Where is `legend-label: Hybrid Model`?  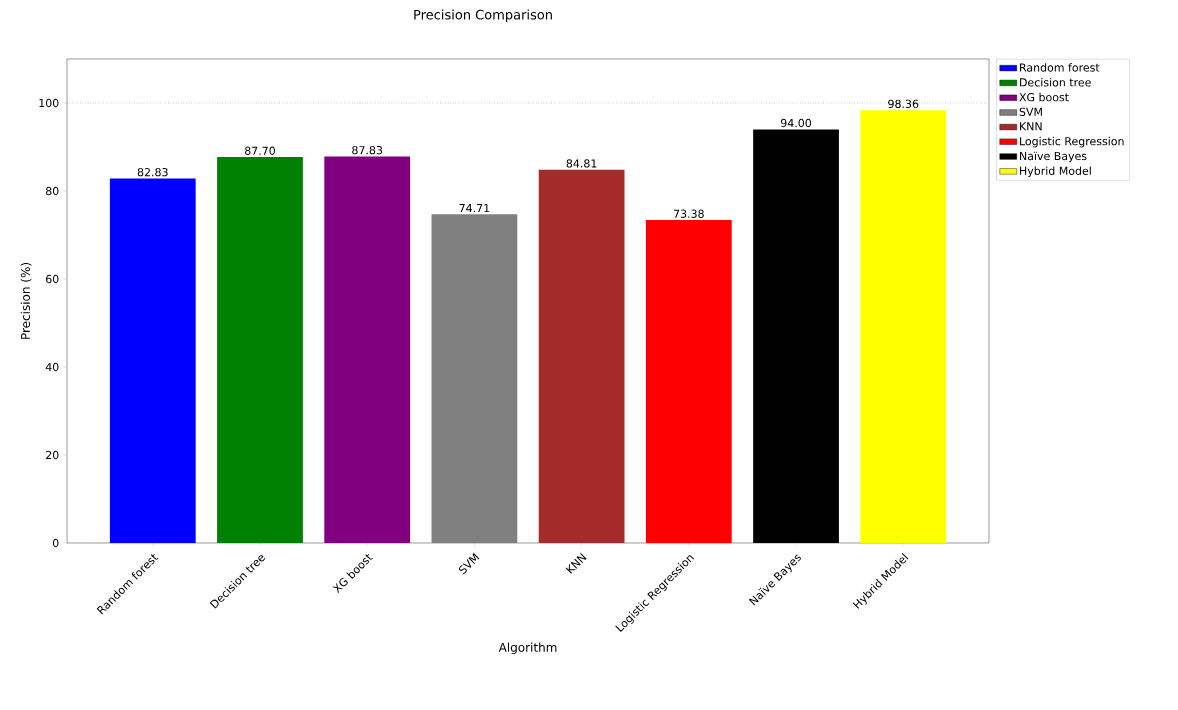 legend-label: Hybrid Model is located at coordinates (1055, 172).